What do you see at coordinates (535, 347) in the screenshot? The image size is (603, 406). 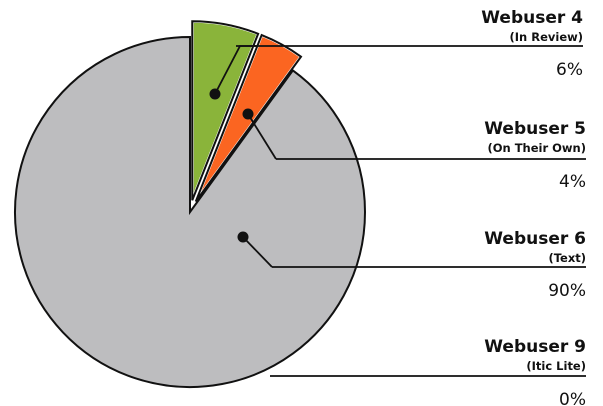 I see `slice-name-label: Webuser 9` at bounding box center [535, 347].